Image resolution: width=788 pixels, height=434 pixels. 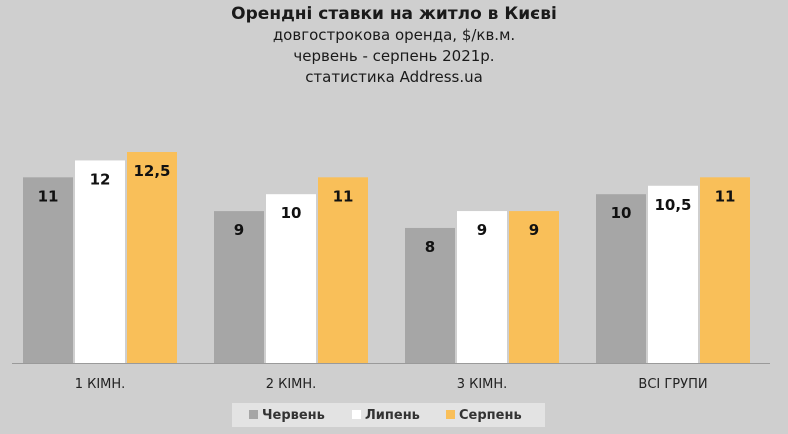 I want to click on data-label-серпень-1-кімн: 12,5, so click(x=151, y=171).